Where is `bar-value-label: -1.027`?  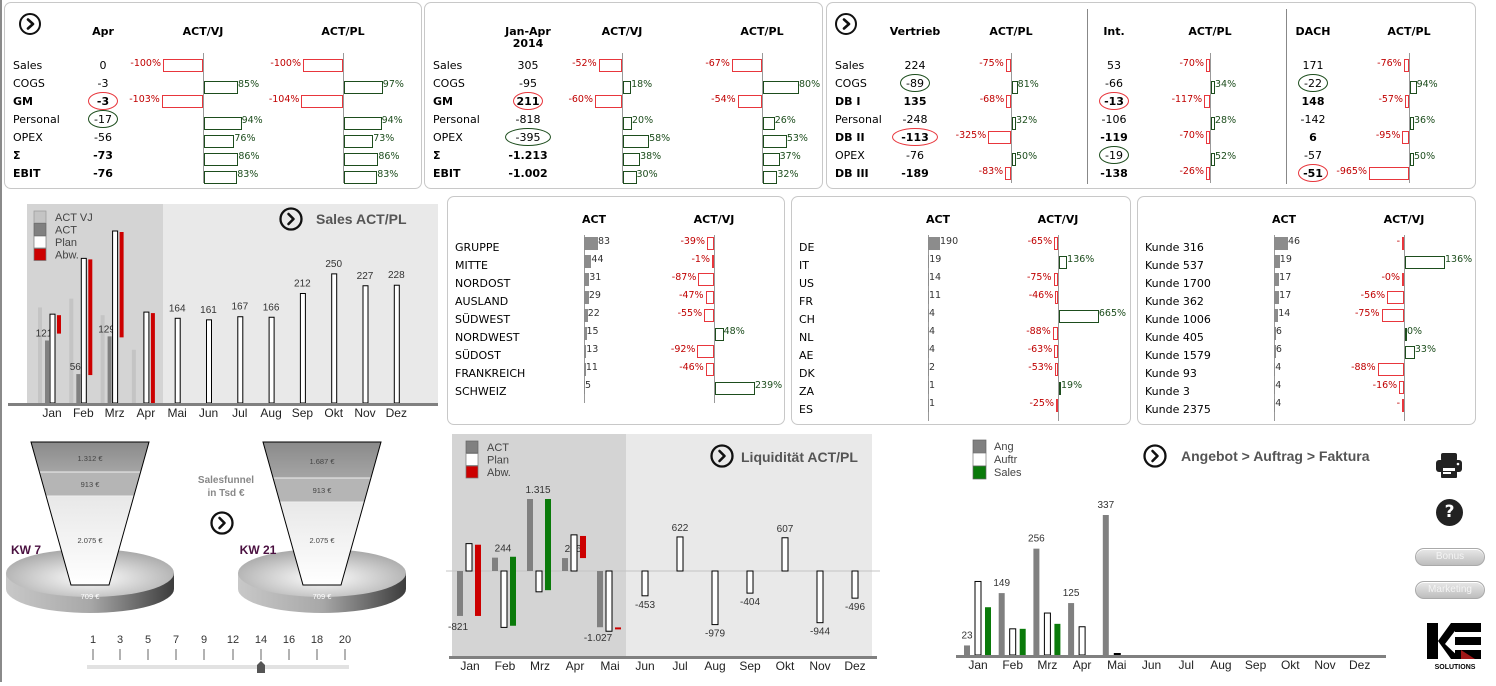
bar-value-label: -1.027 is located at coordinates (598, 638).